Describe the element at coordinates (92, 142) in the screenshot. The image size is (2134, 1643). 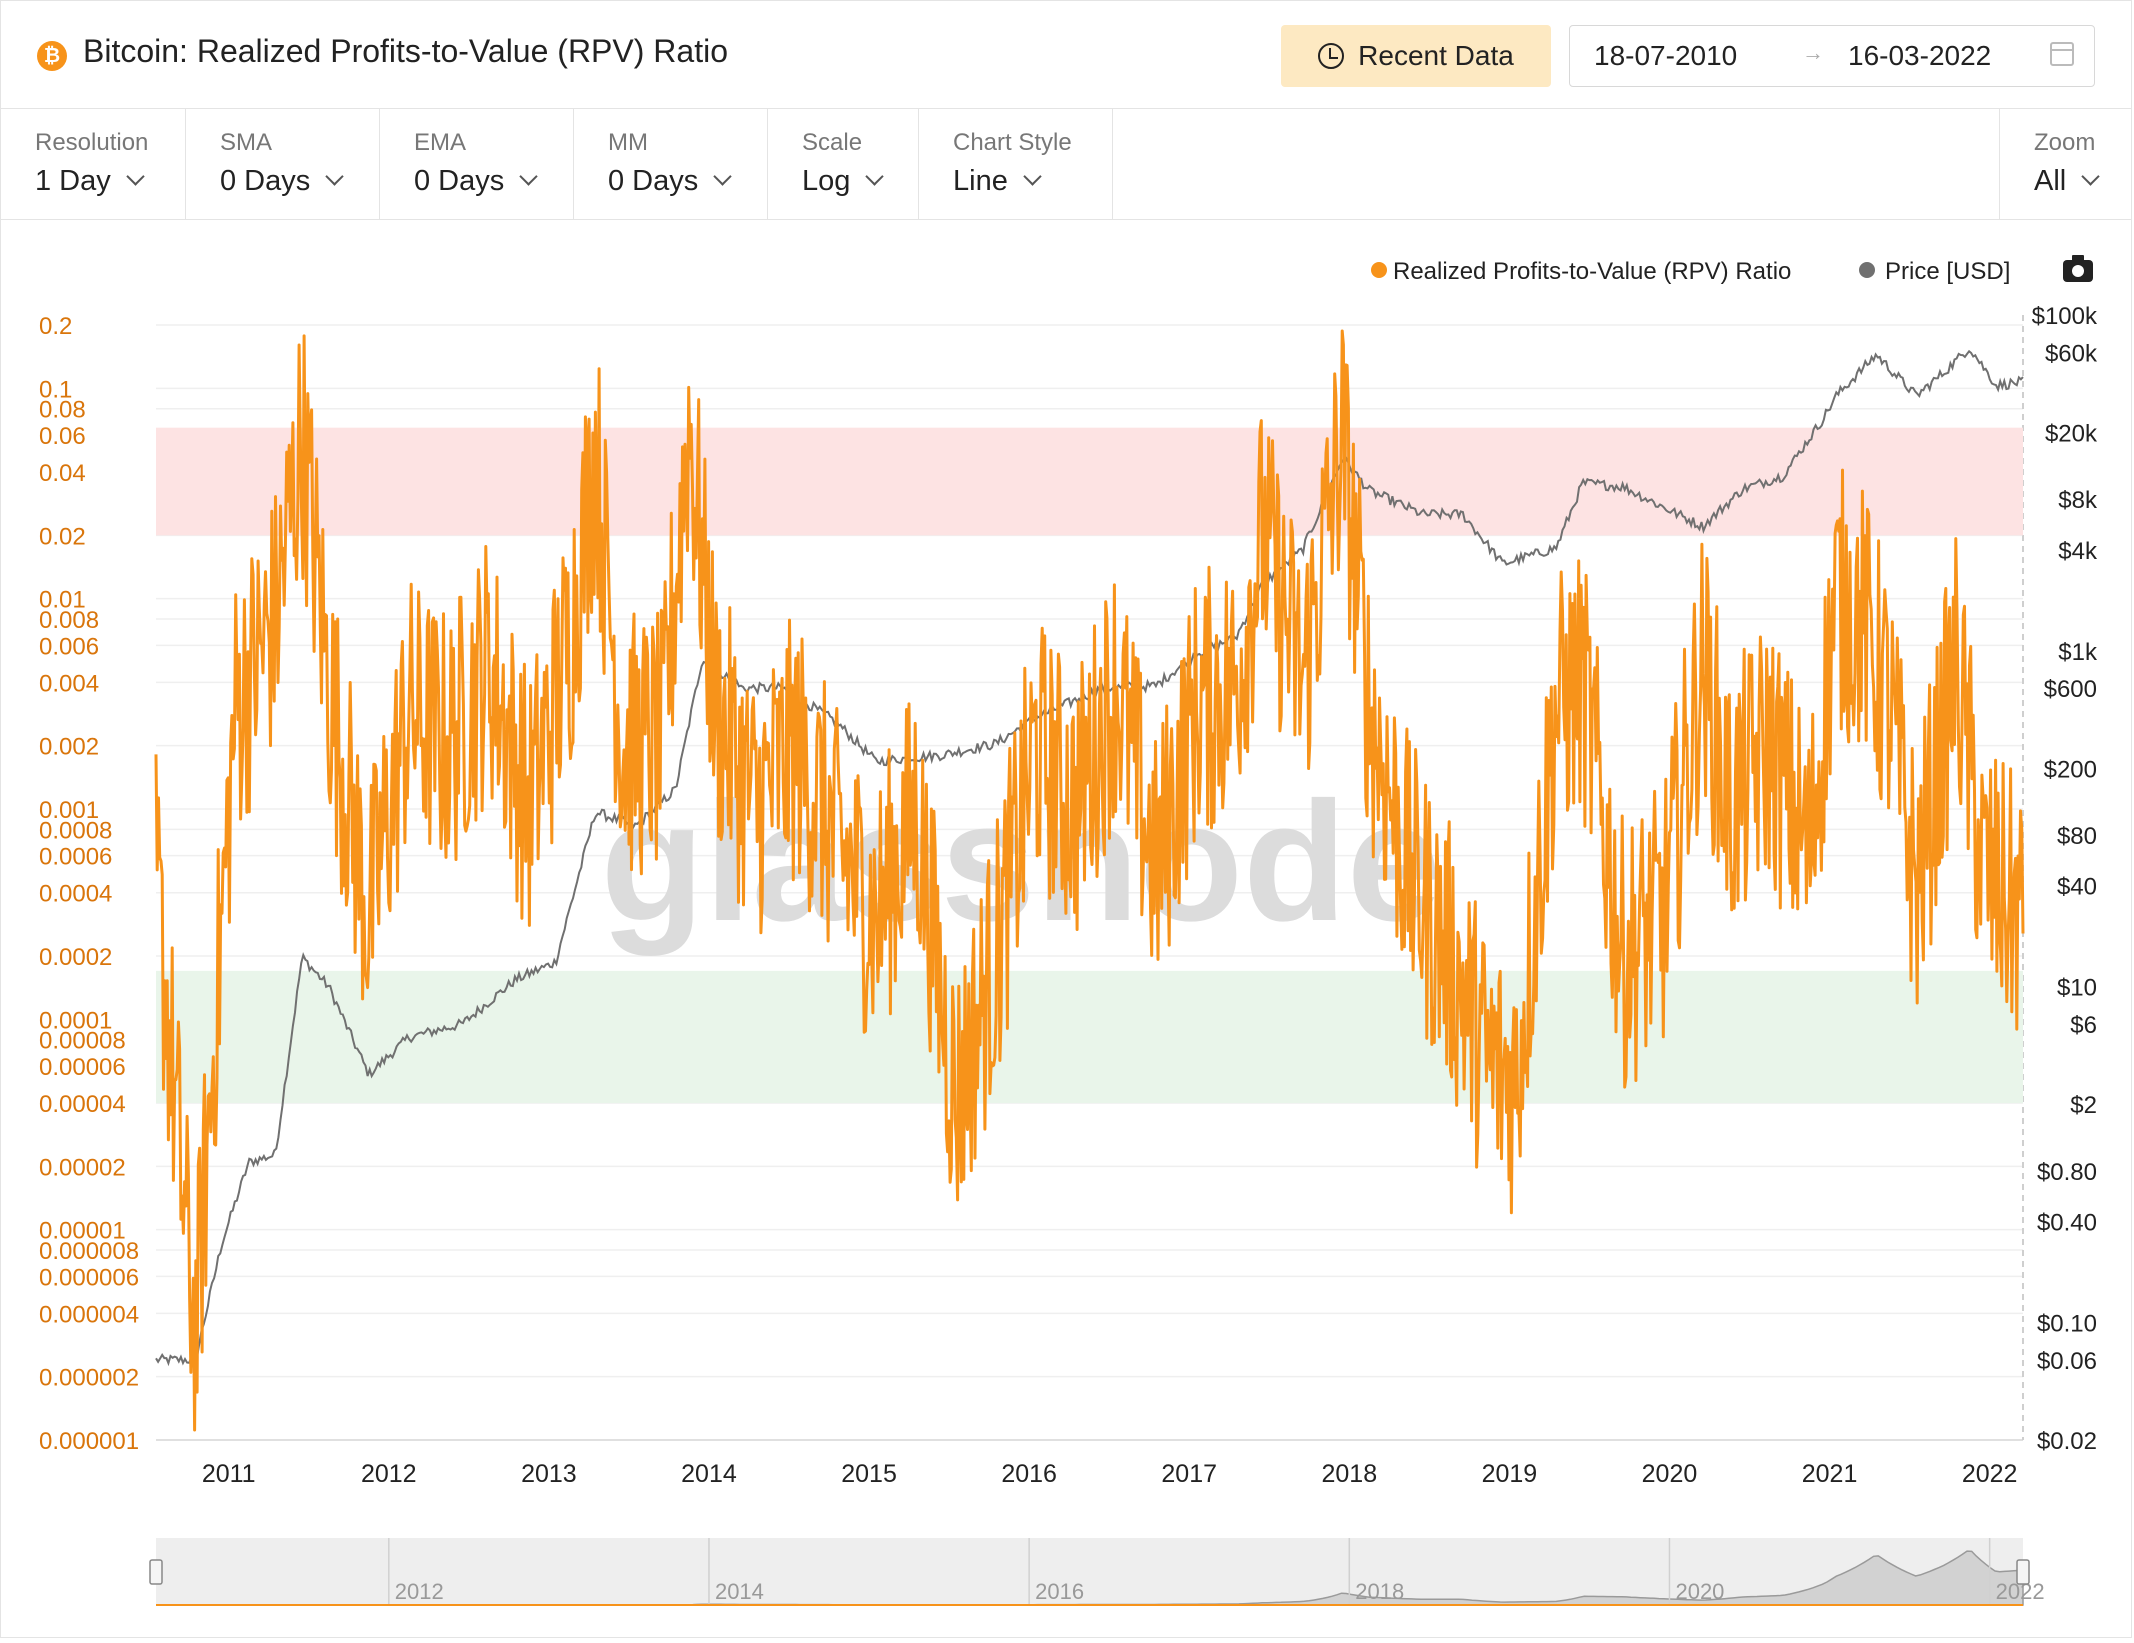
I see `resolution-label: Resolution` at that location.